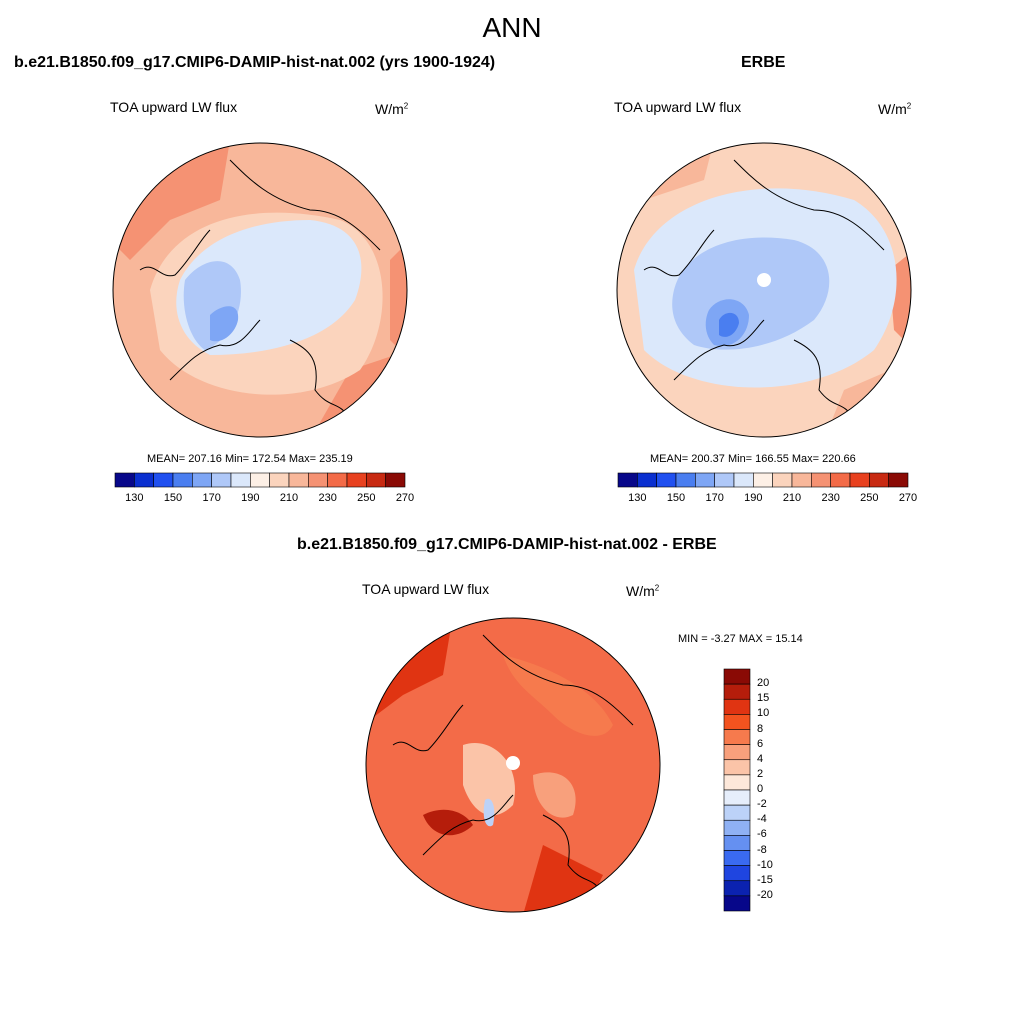  Describe the element at coordinates (264, 499) in the screenshot. I see `panel-1-colorbar-labels: 130 150 170 190 210 230 250 270` at that location.